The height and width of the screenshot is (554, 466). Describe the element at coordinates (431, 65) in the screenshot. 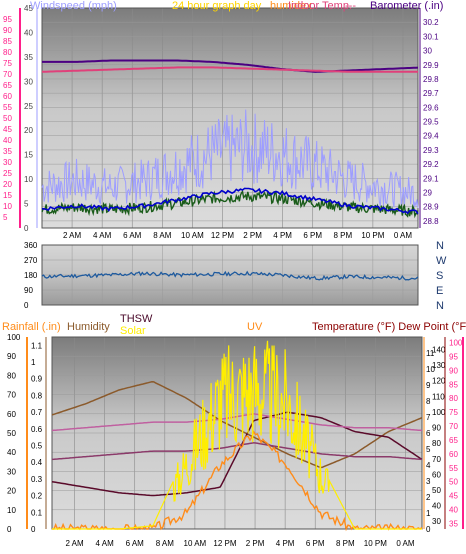

I see `barometer-tick: 29.9` at that location.